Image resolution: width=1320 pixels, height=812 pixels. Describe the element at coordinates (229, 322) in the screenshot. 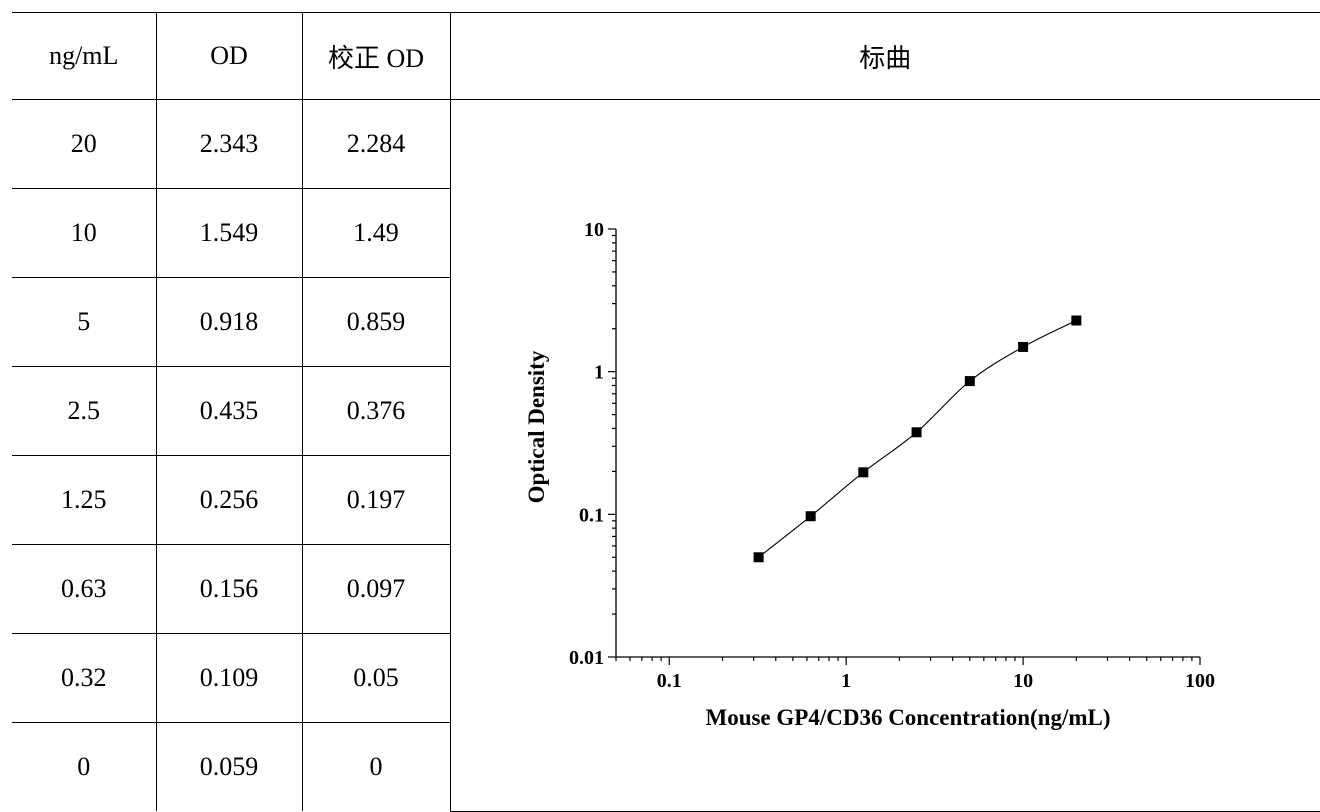

I see `cell-od: 0.918` at that location.